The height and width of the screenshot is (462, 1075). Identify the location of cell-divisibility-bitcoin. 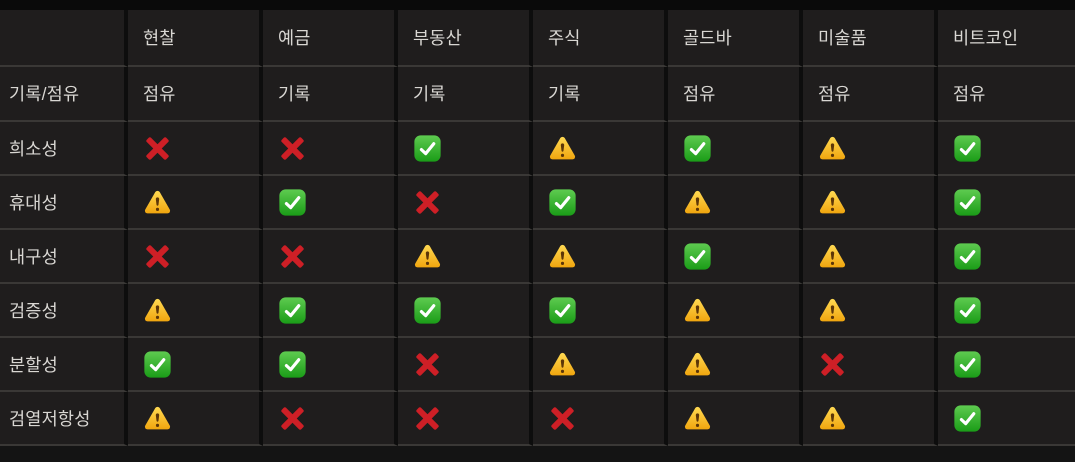
(1006, 365).